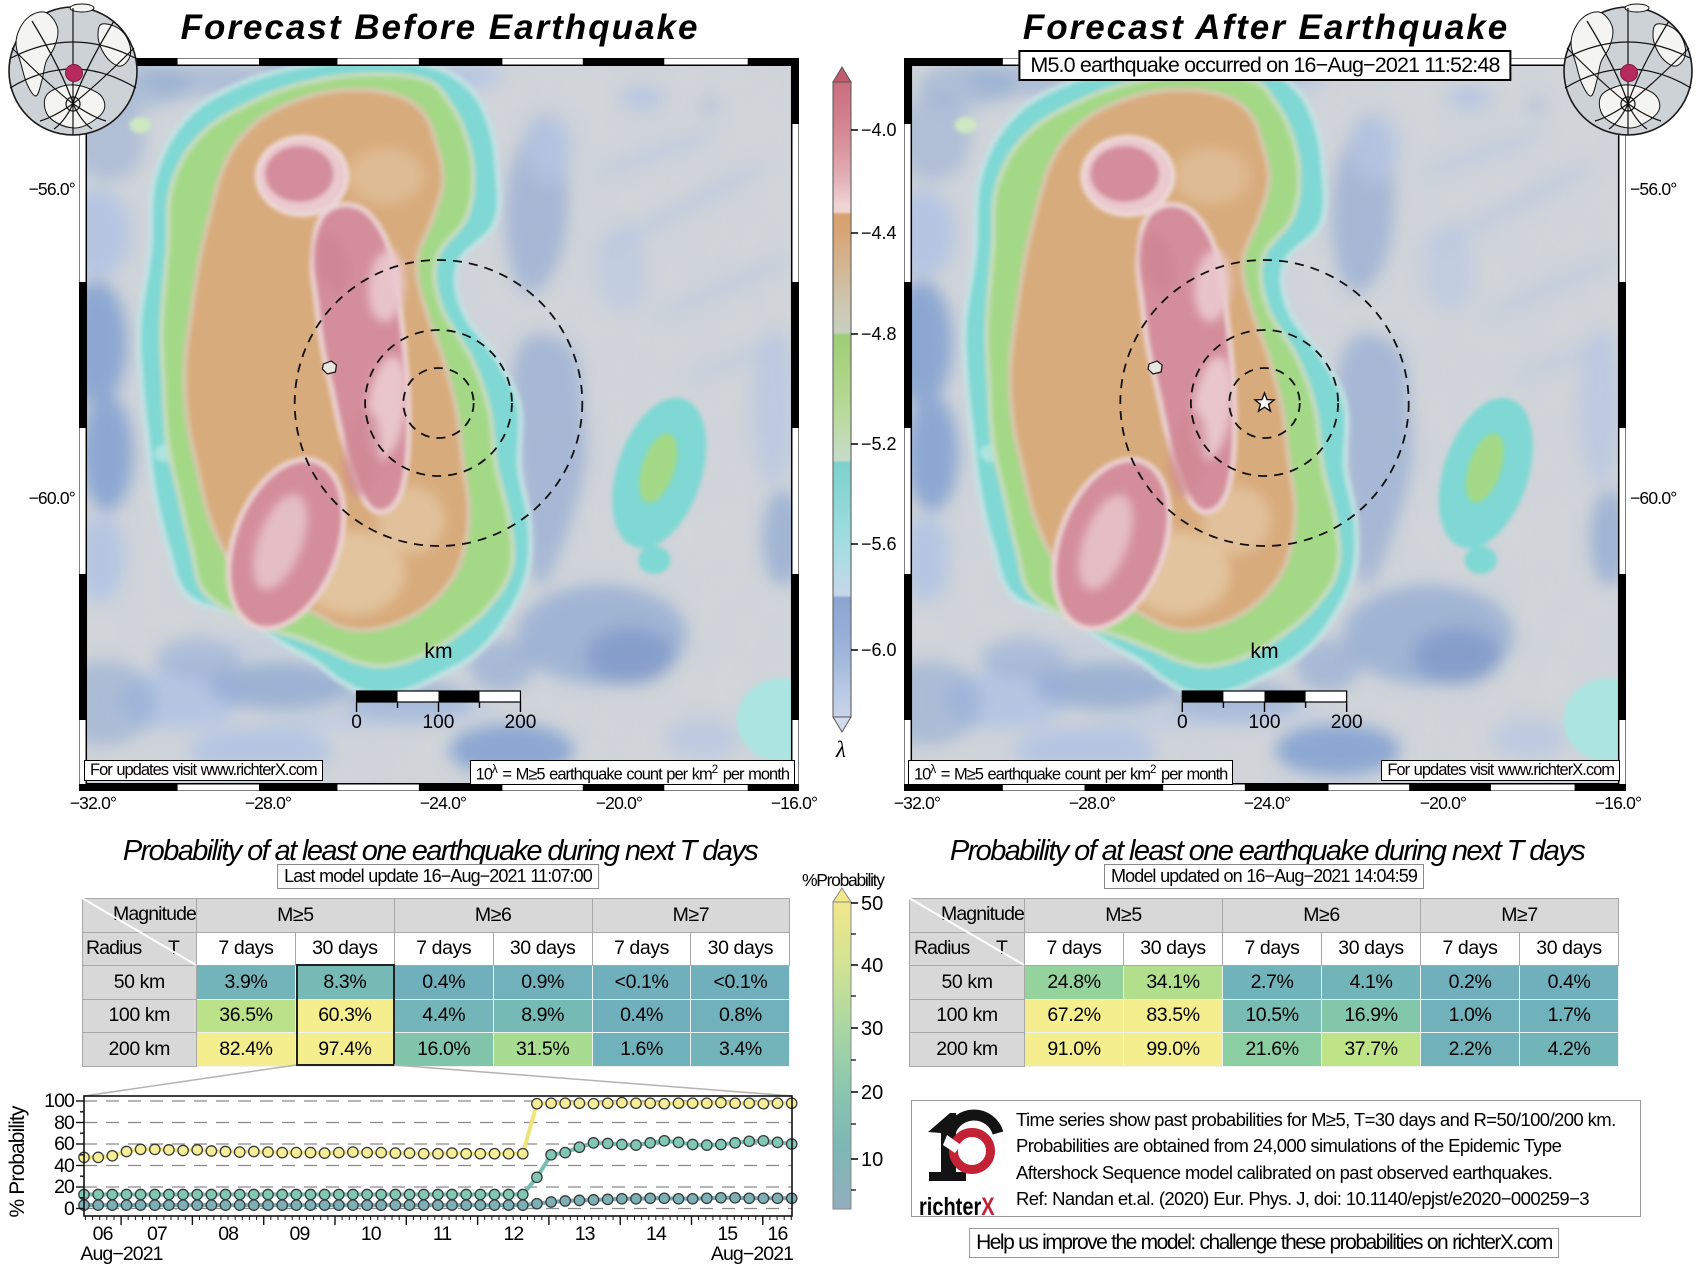  Describe the element at coordinates (872, 1093) in the screenshot. I see `svg-text: 20` at that location.